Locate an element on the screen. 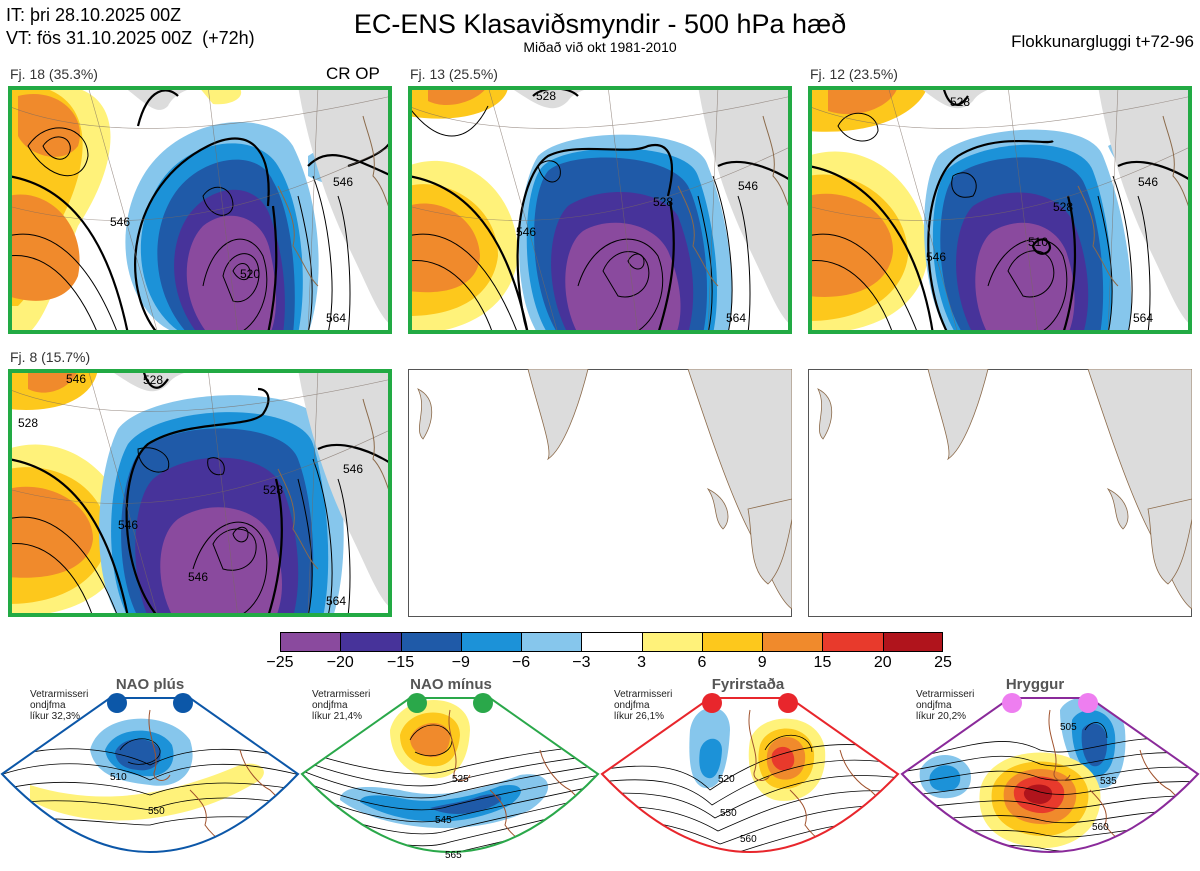  regime-2-contour-label: 545 is located at coordinates (443, 820).